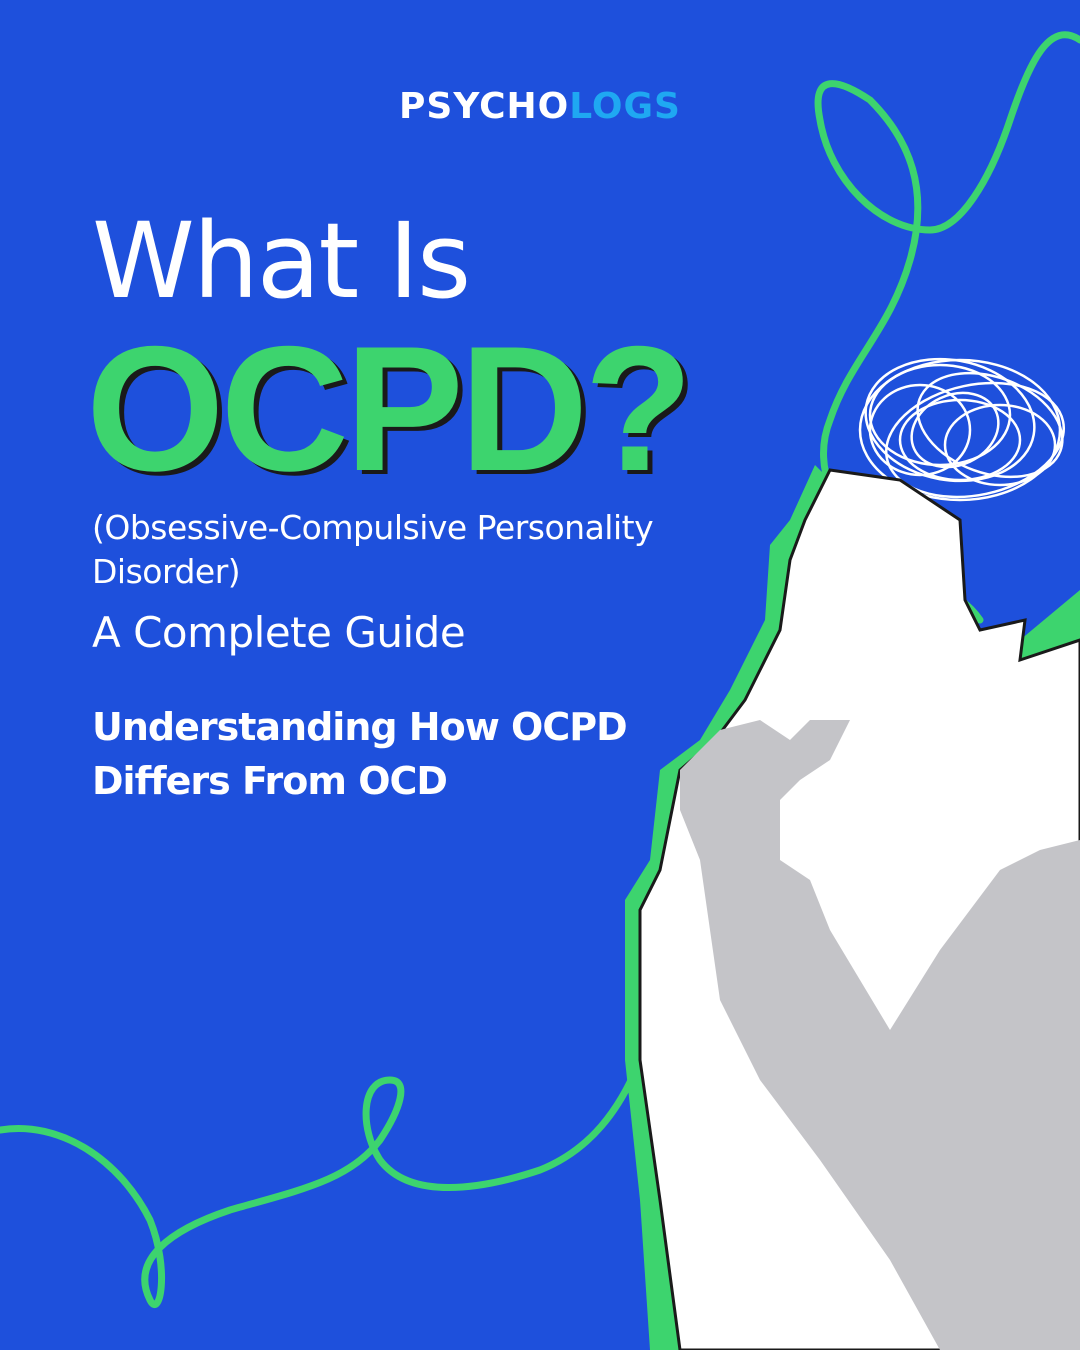 Image resolution: width=1080 pixels, height=1350 pixels. What do you see at coordinates (322, 1182) in the screenshot?
I see `squiggle-line-bottom` at bounding box center [322, 1182].